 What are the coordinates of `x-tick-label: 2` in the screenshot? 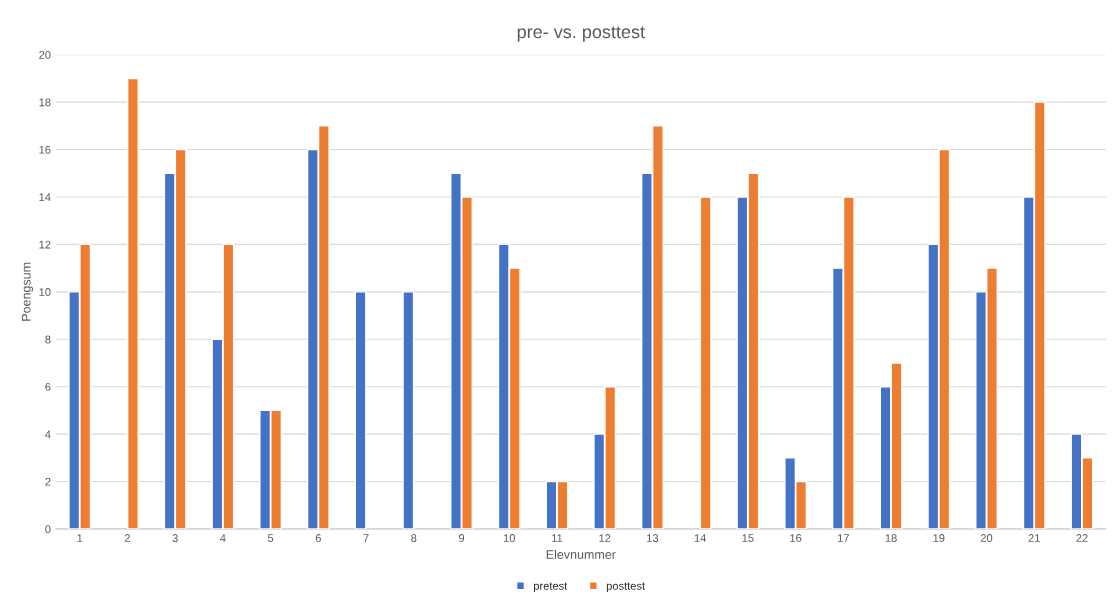 It's located at (127, 538).